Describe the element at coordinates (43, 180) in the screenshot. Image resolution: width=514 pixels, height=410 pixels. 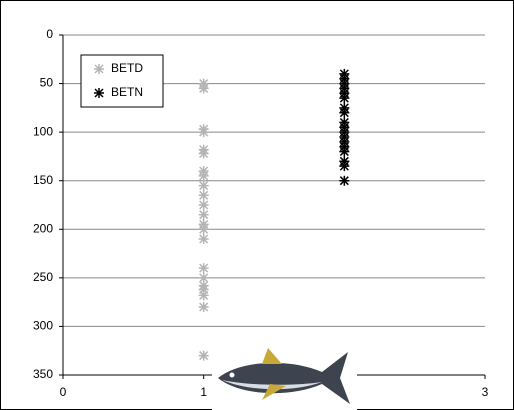
I see `y-tick-label: 150` at that location.